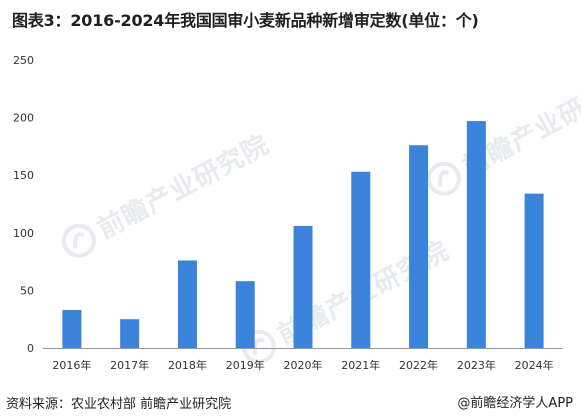  What do you see at coordinates (130, 333) in the screenshot?
I see `bar-2017年` at bounding box center [130, 333].